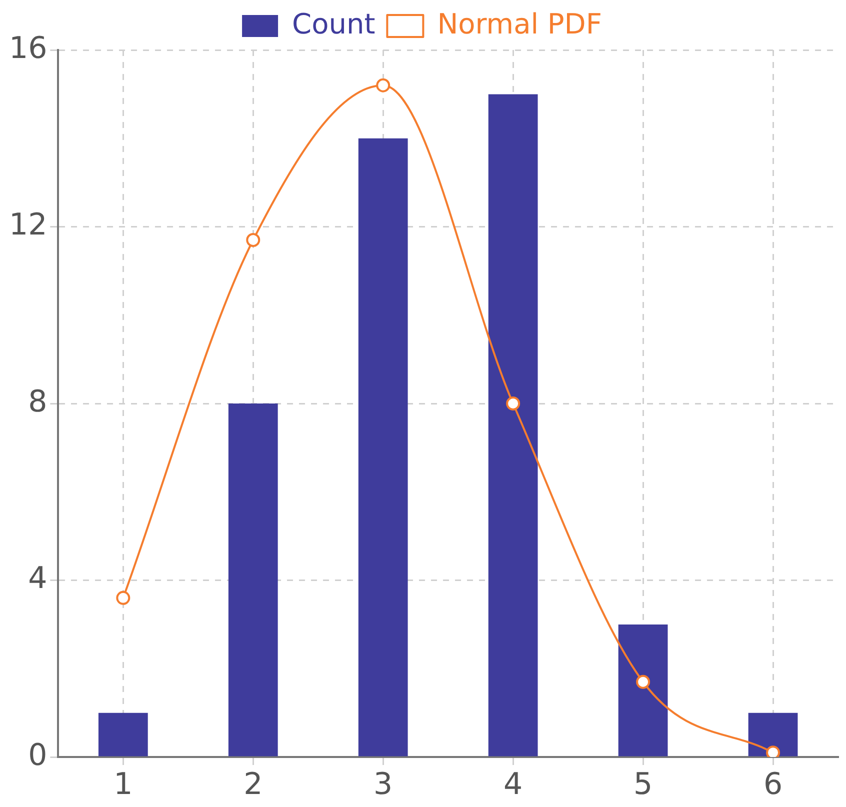 This screenshot has width=846, height=807. I want to click on x-tick-label: 5, so click(643, 784).